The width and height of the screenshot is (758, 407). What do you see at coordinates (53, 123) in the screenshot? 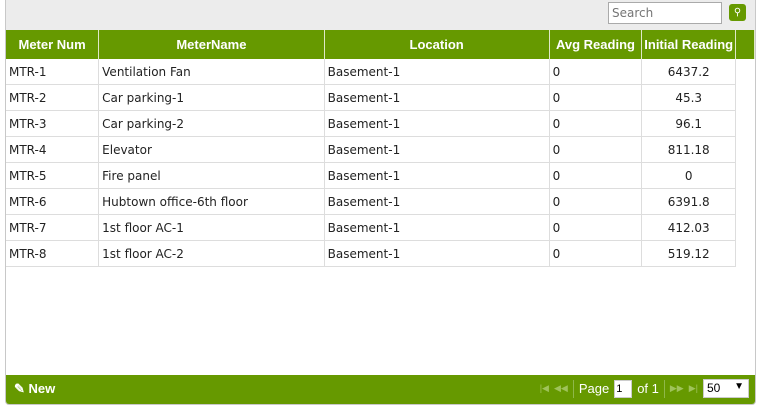
I see `cell-meter-num: MTR-3` at bounding box center [53, 123].